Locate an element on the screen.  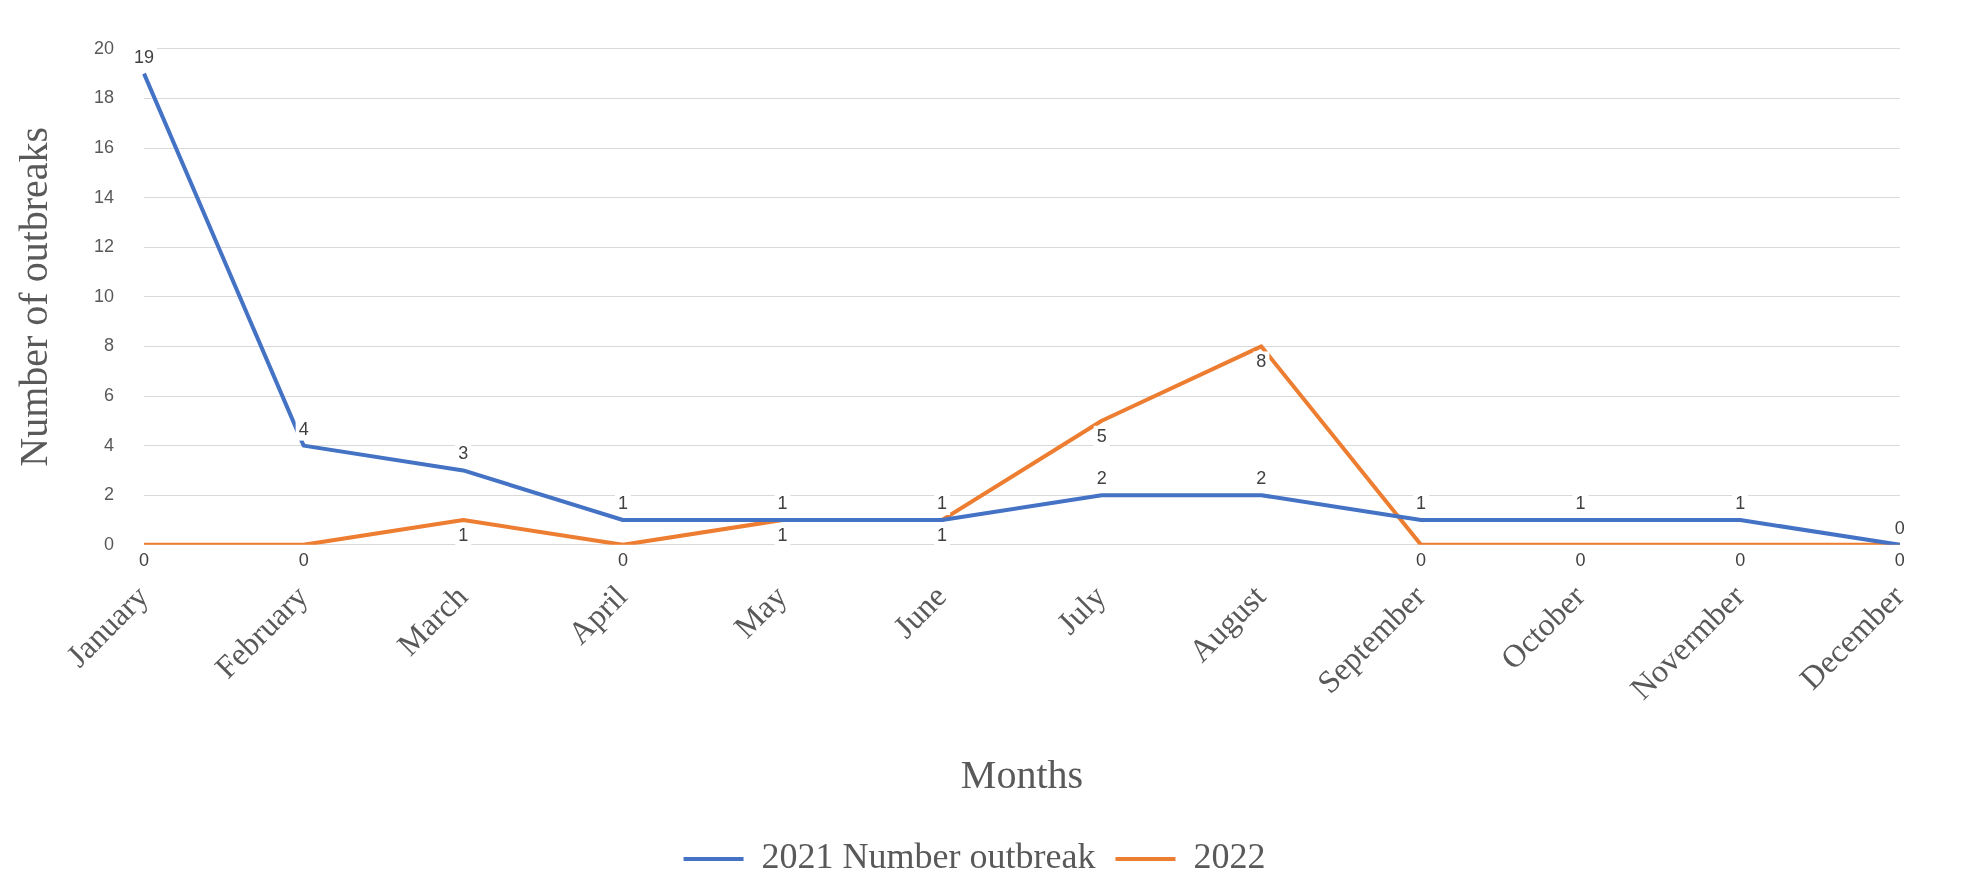
data-label: 3 is located at coordinates (463, 453).